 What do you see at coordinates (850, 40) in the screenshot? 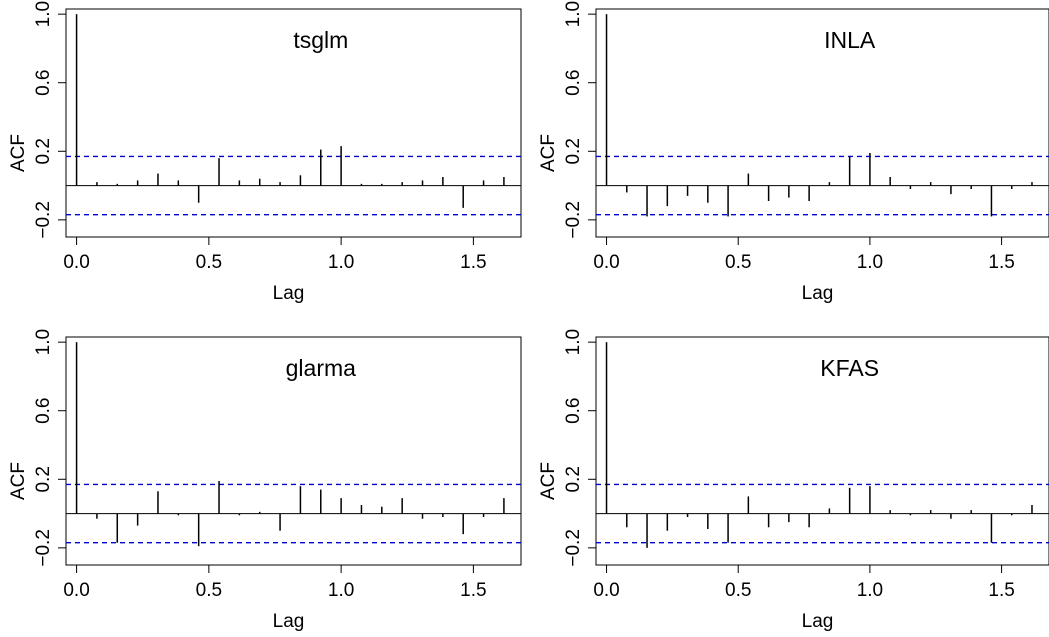
I see `panel-title: INLA` at bounding box center [850, 40].